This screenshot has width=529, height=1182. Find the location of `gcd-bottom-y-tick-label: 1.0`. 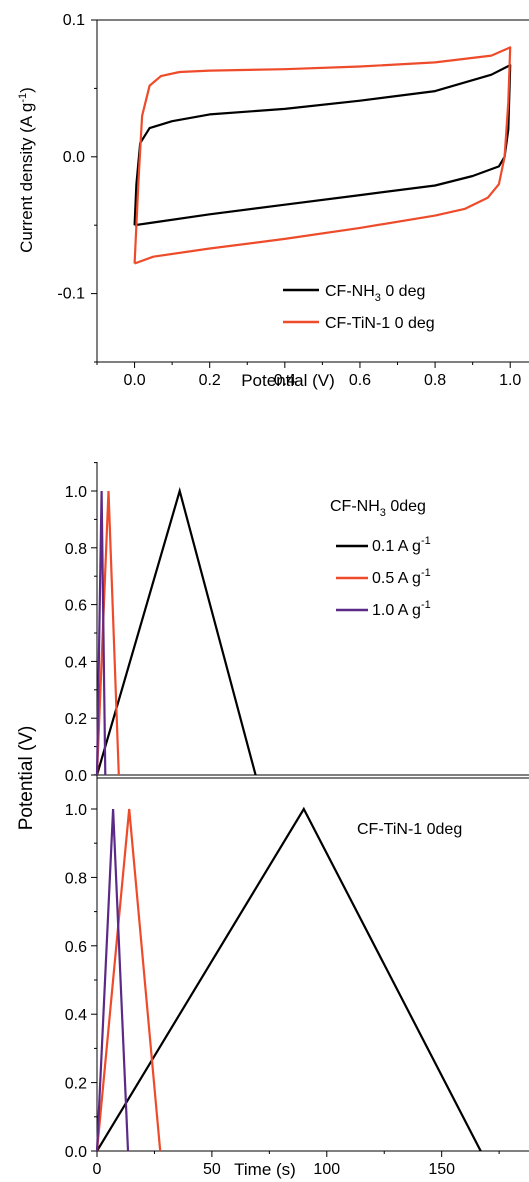

gcd-bottom-y-tick-label: 1.0 is located at coordinates (76, 810).